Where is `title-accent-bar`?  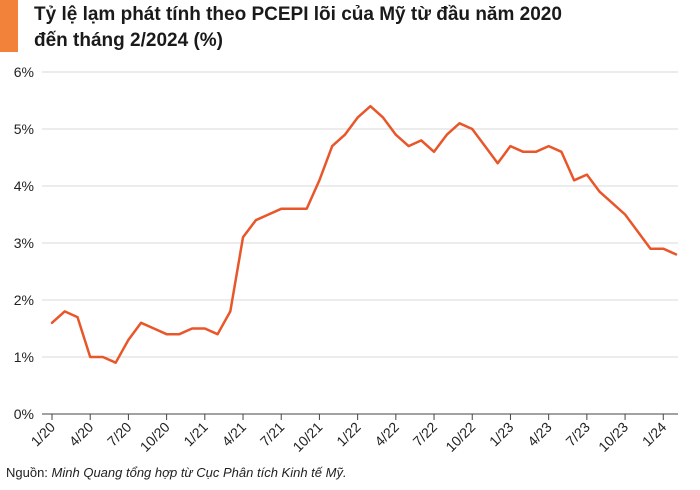 title-accent-bar is located at coordinates (9, 26).